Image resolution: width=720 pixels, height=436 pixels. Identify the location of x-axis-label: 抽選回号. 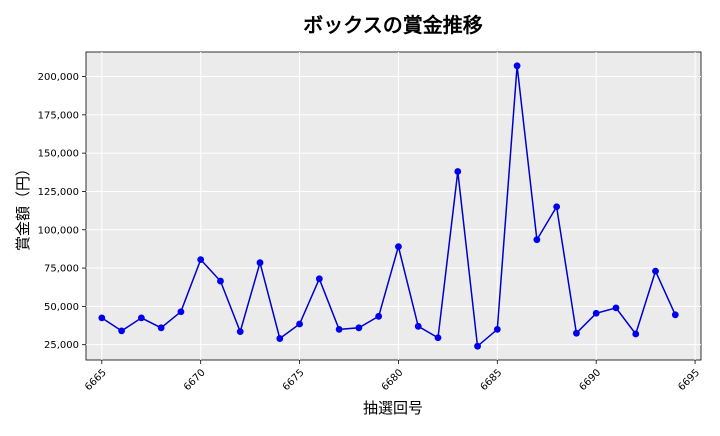
(393, 408).